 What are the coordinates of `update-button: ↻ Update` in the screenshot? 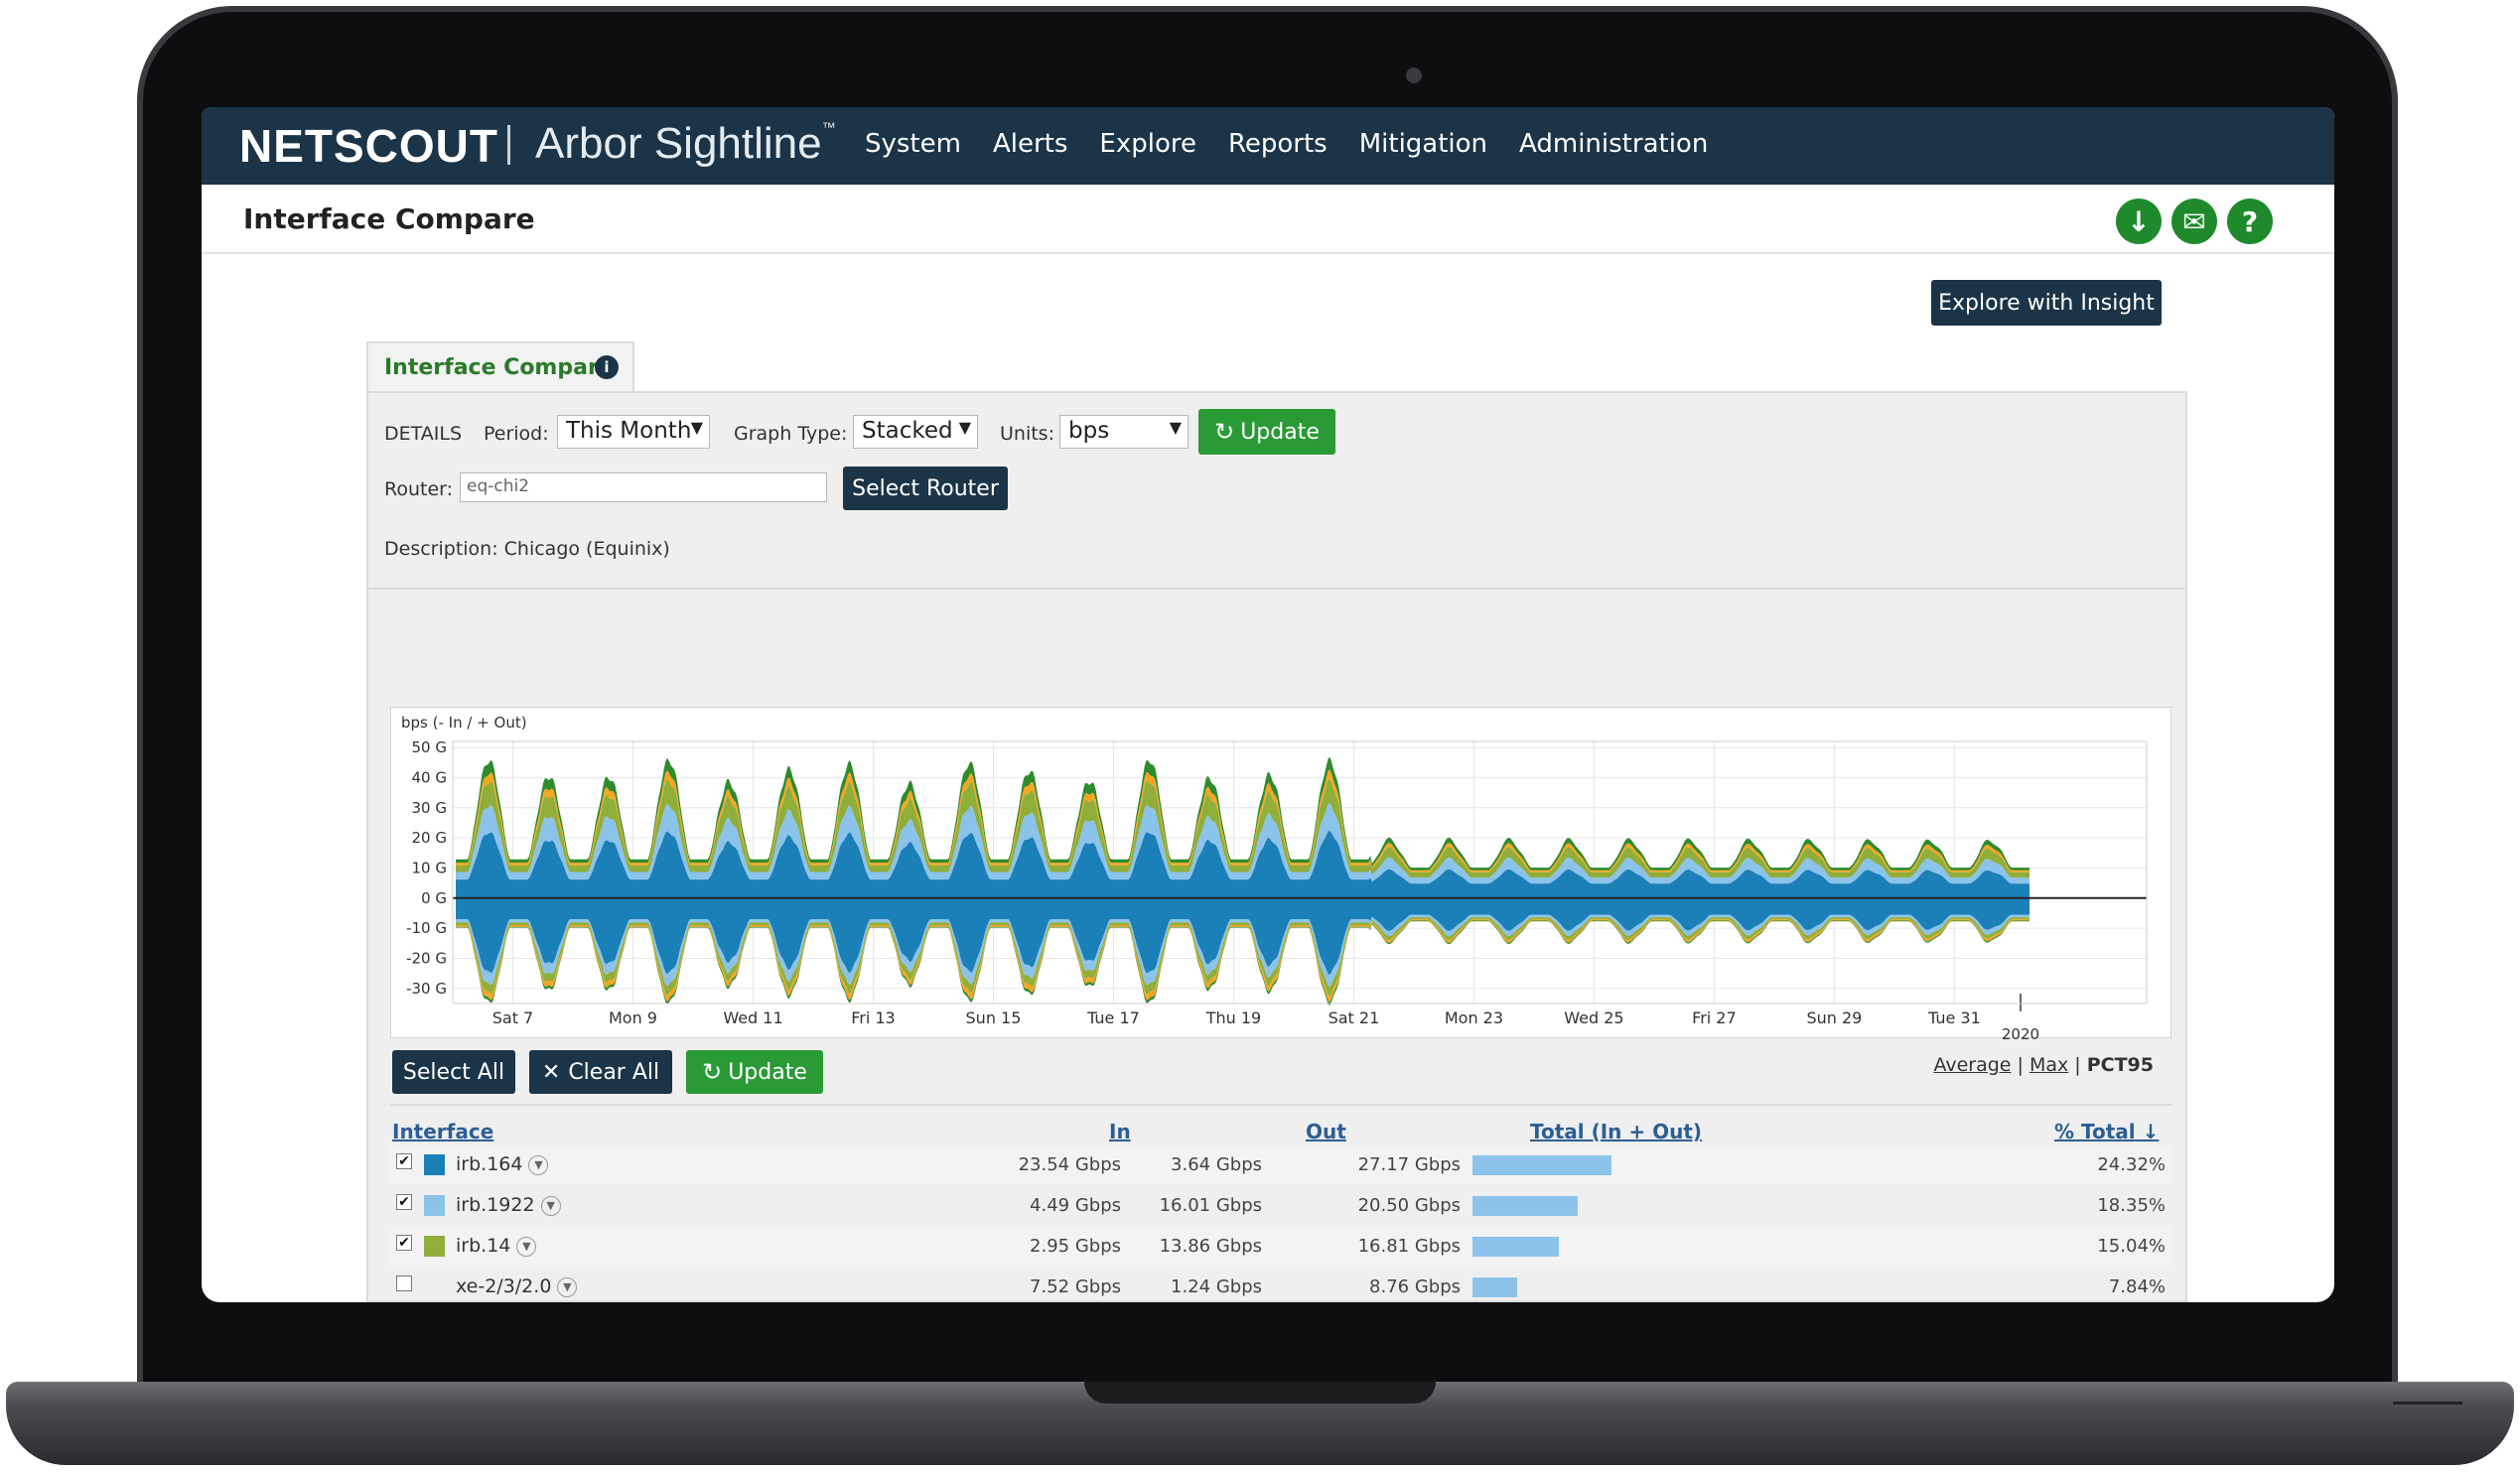 It's located at (1266, 432).